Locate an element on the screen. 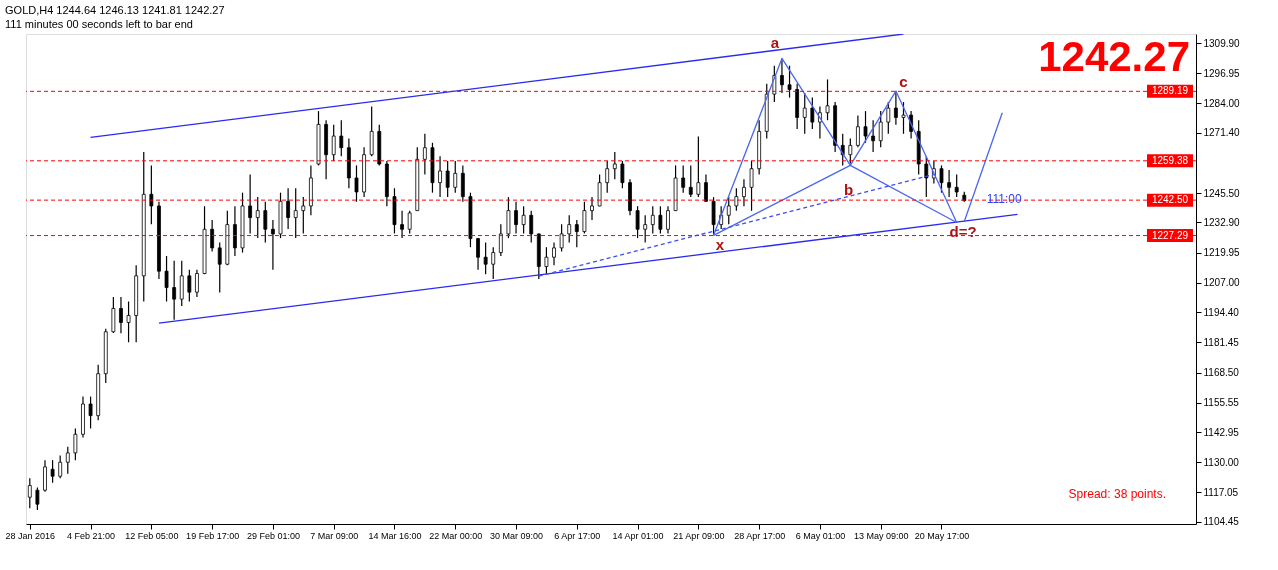 This screenshot has width=1278, height=570. y-tick-label: 1271.40 is located at coordinates (1222, 133).